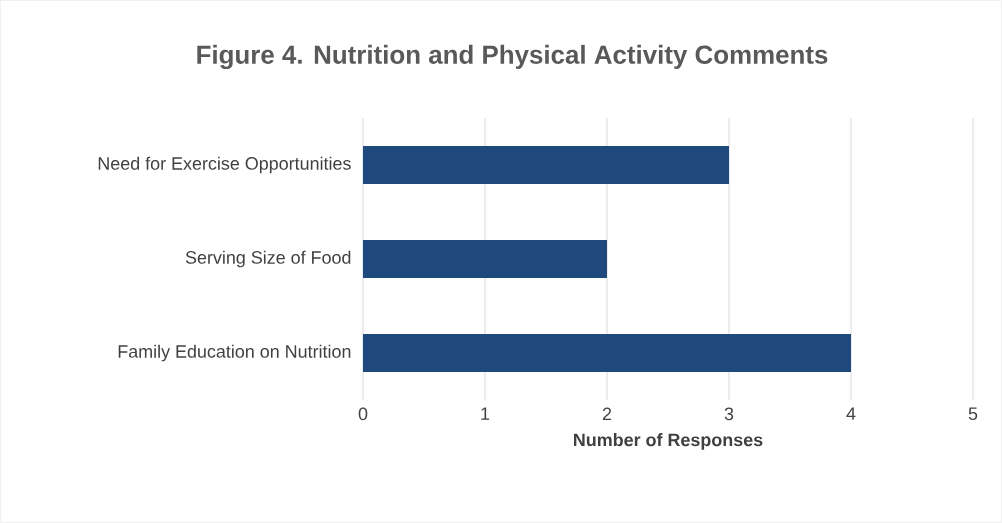 The height and width of the screenshot is (523, 1002). Describe the element at coordinates (729, 414) in the screenshot. I see `x-tick-label: 3` at that location.